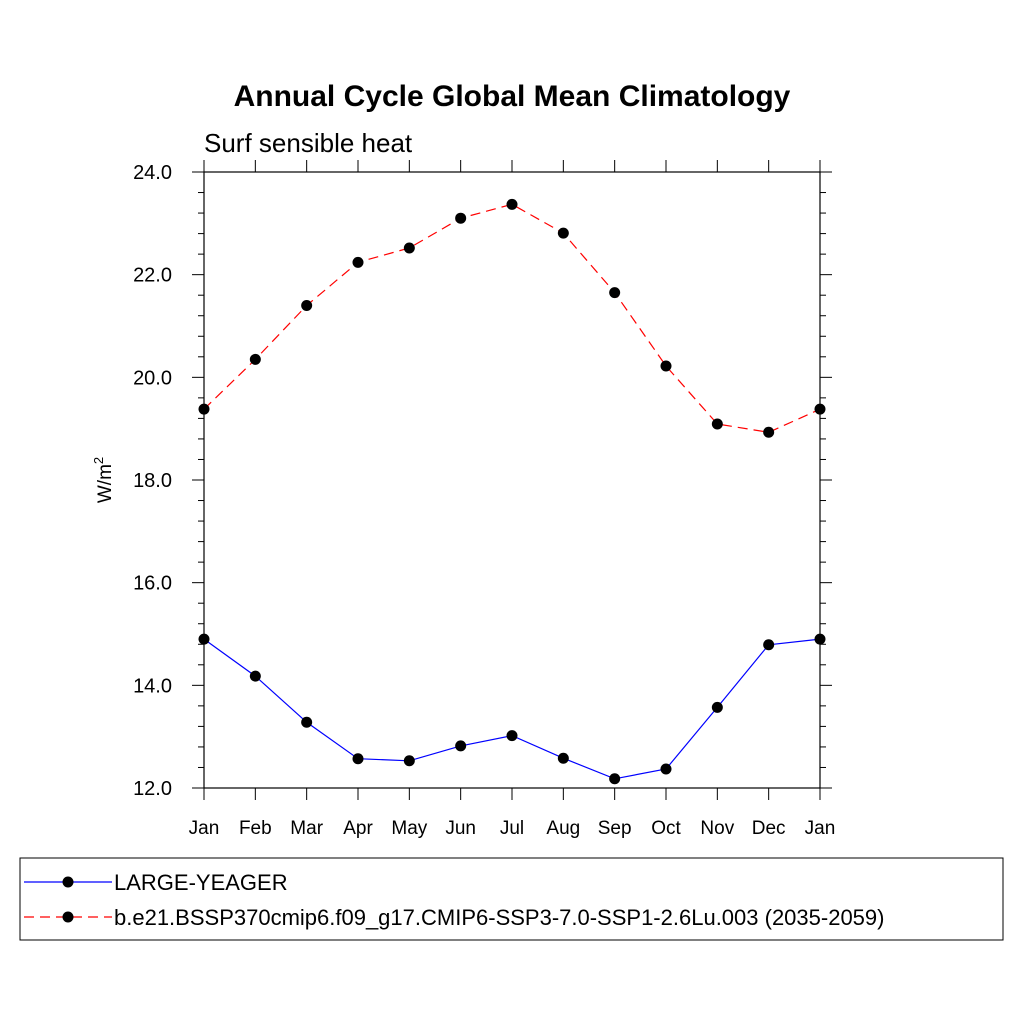 This screenshot has height=1024, width=1024. Describe the element at coordinates (152, 173) in the screenshot. I see `y-tick-label: 24.0` at that location.